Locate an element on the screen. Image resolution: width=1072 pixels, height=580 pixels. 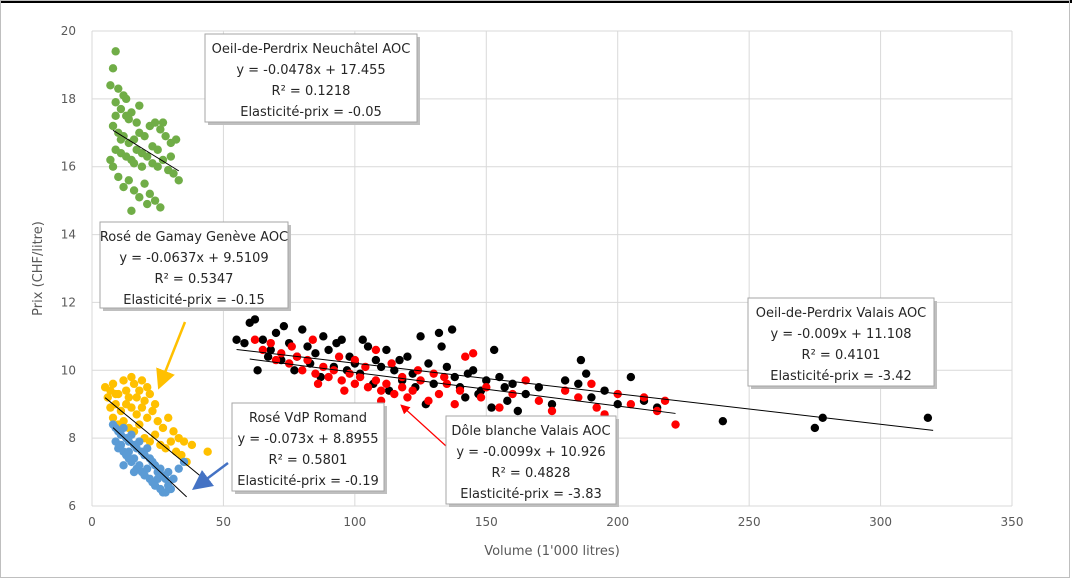
x-tick-label: 300 is located at coordinates (880, 522).